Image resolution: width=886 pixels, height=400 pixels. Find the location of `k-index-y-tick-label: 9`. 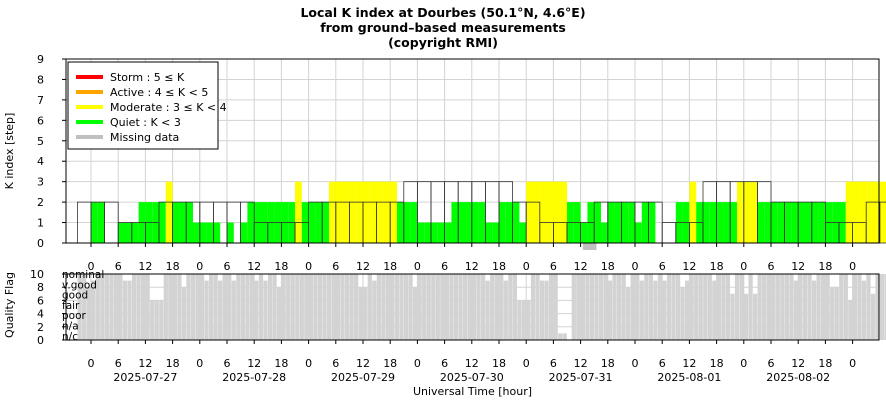

k-index-y-tick-label: 9 is located at coordinates (40, 59).